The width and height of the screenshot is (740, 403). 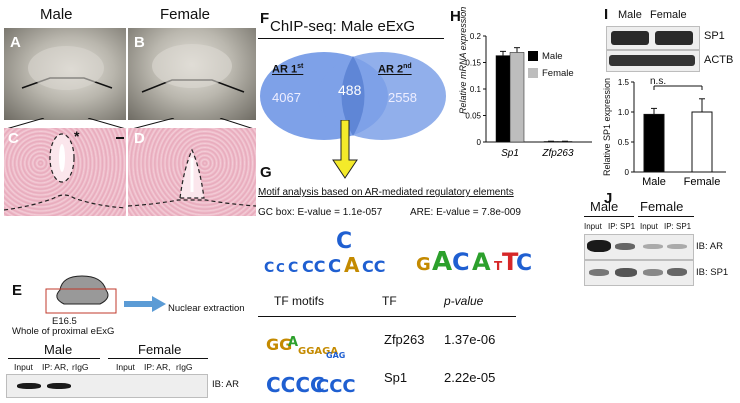 What do you see at coordinates (653, 38) in the screenshot?
I see `sp1-blot` at bounding box center [653, 38].